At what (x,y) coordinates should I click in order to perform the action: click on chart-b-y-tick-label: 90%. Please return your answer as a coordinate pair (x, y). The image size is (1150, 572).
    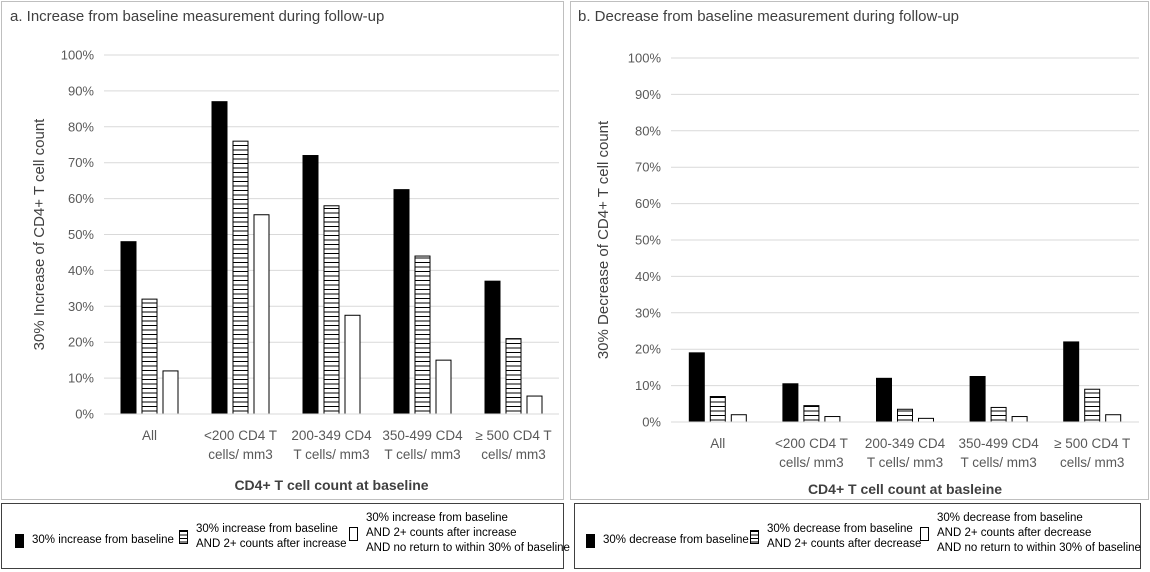
    Looking at the image, I should click on (648, 94).